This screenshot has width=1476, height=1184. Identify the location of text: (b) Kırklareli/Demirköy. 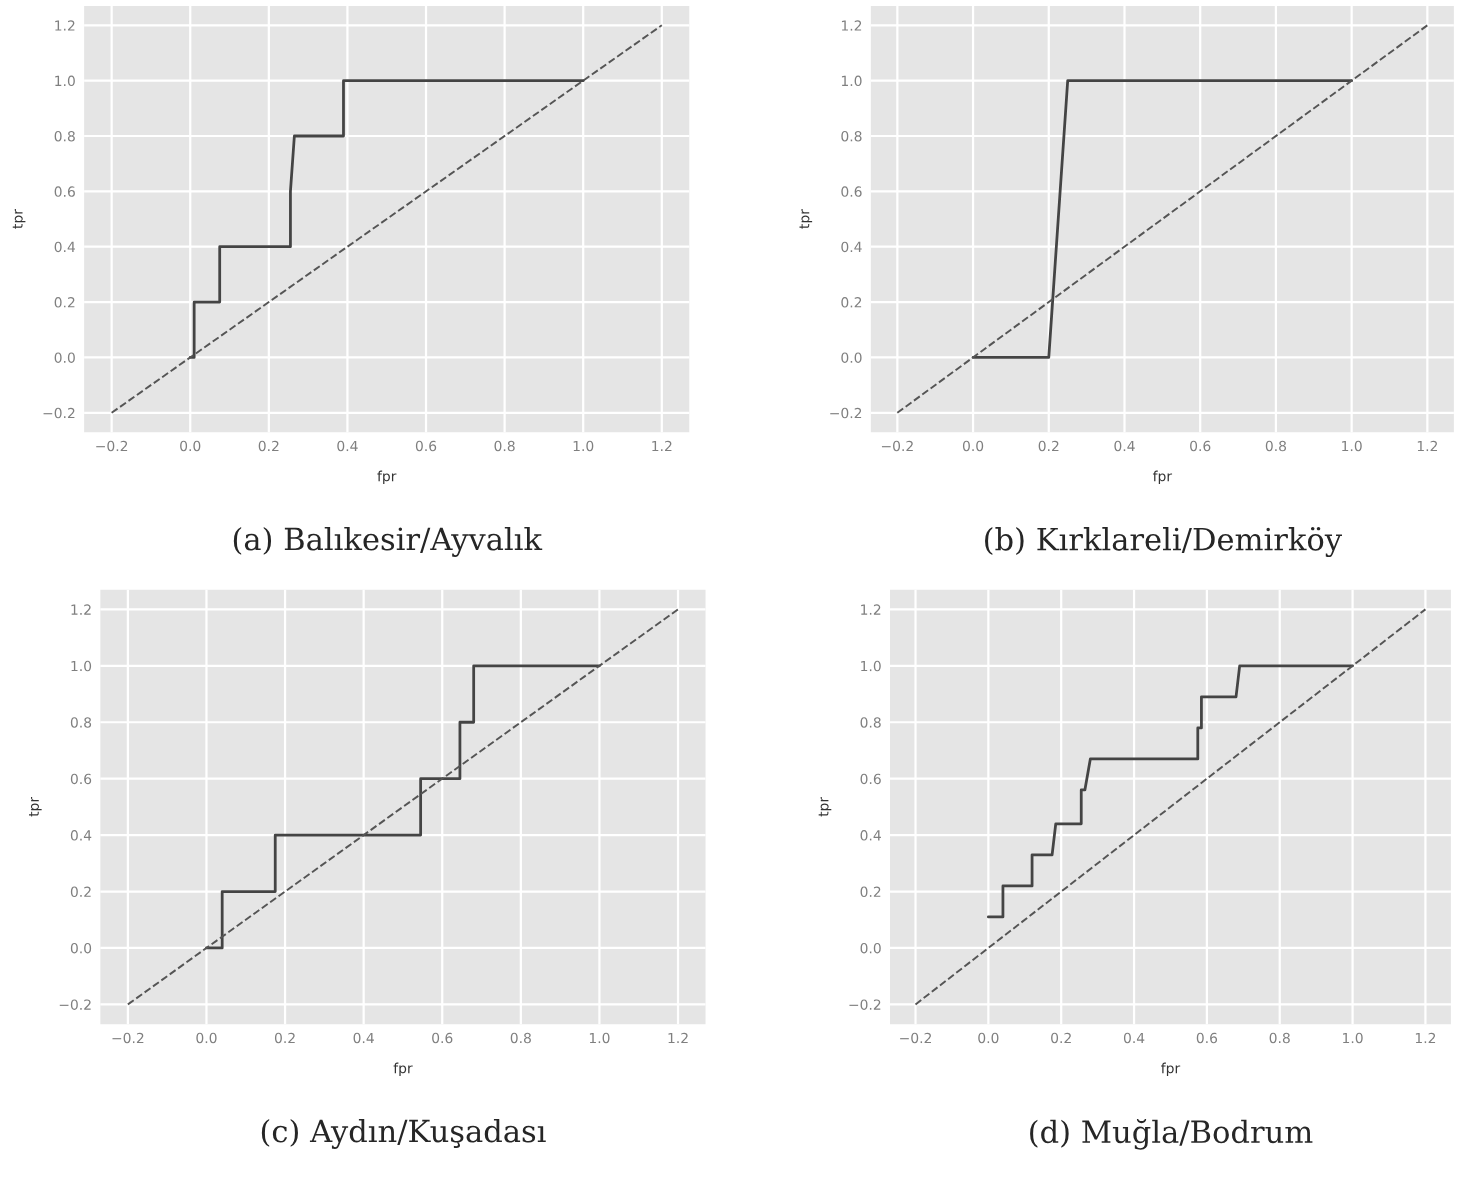
(1163, 542).